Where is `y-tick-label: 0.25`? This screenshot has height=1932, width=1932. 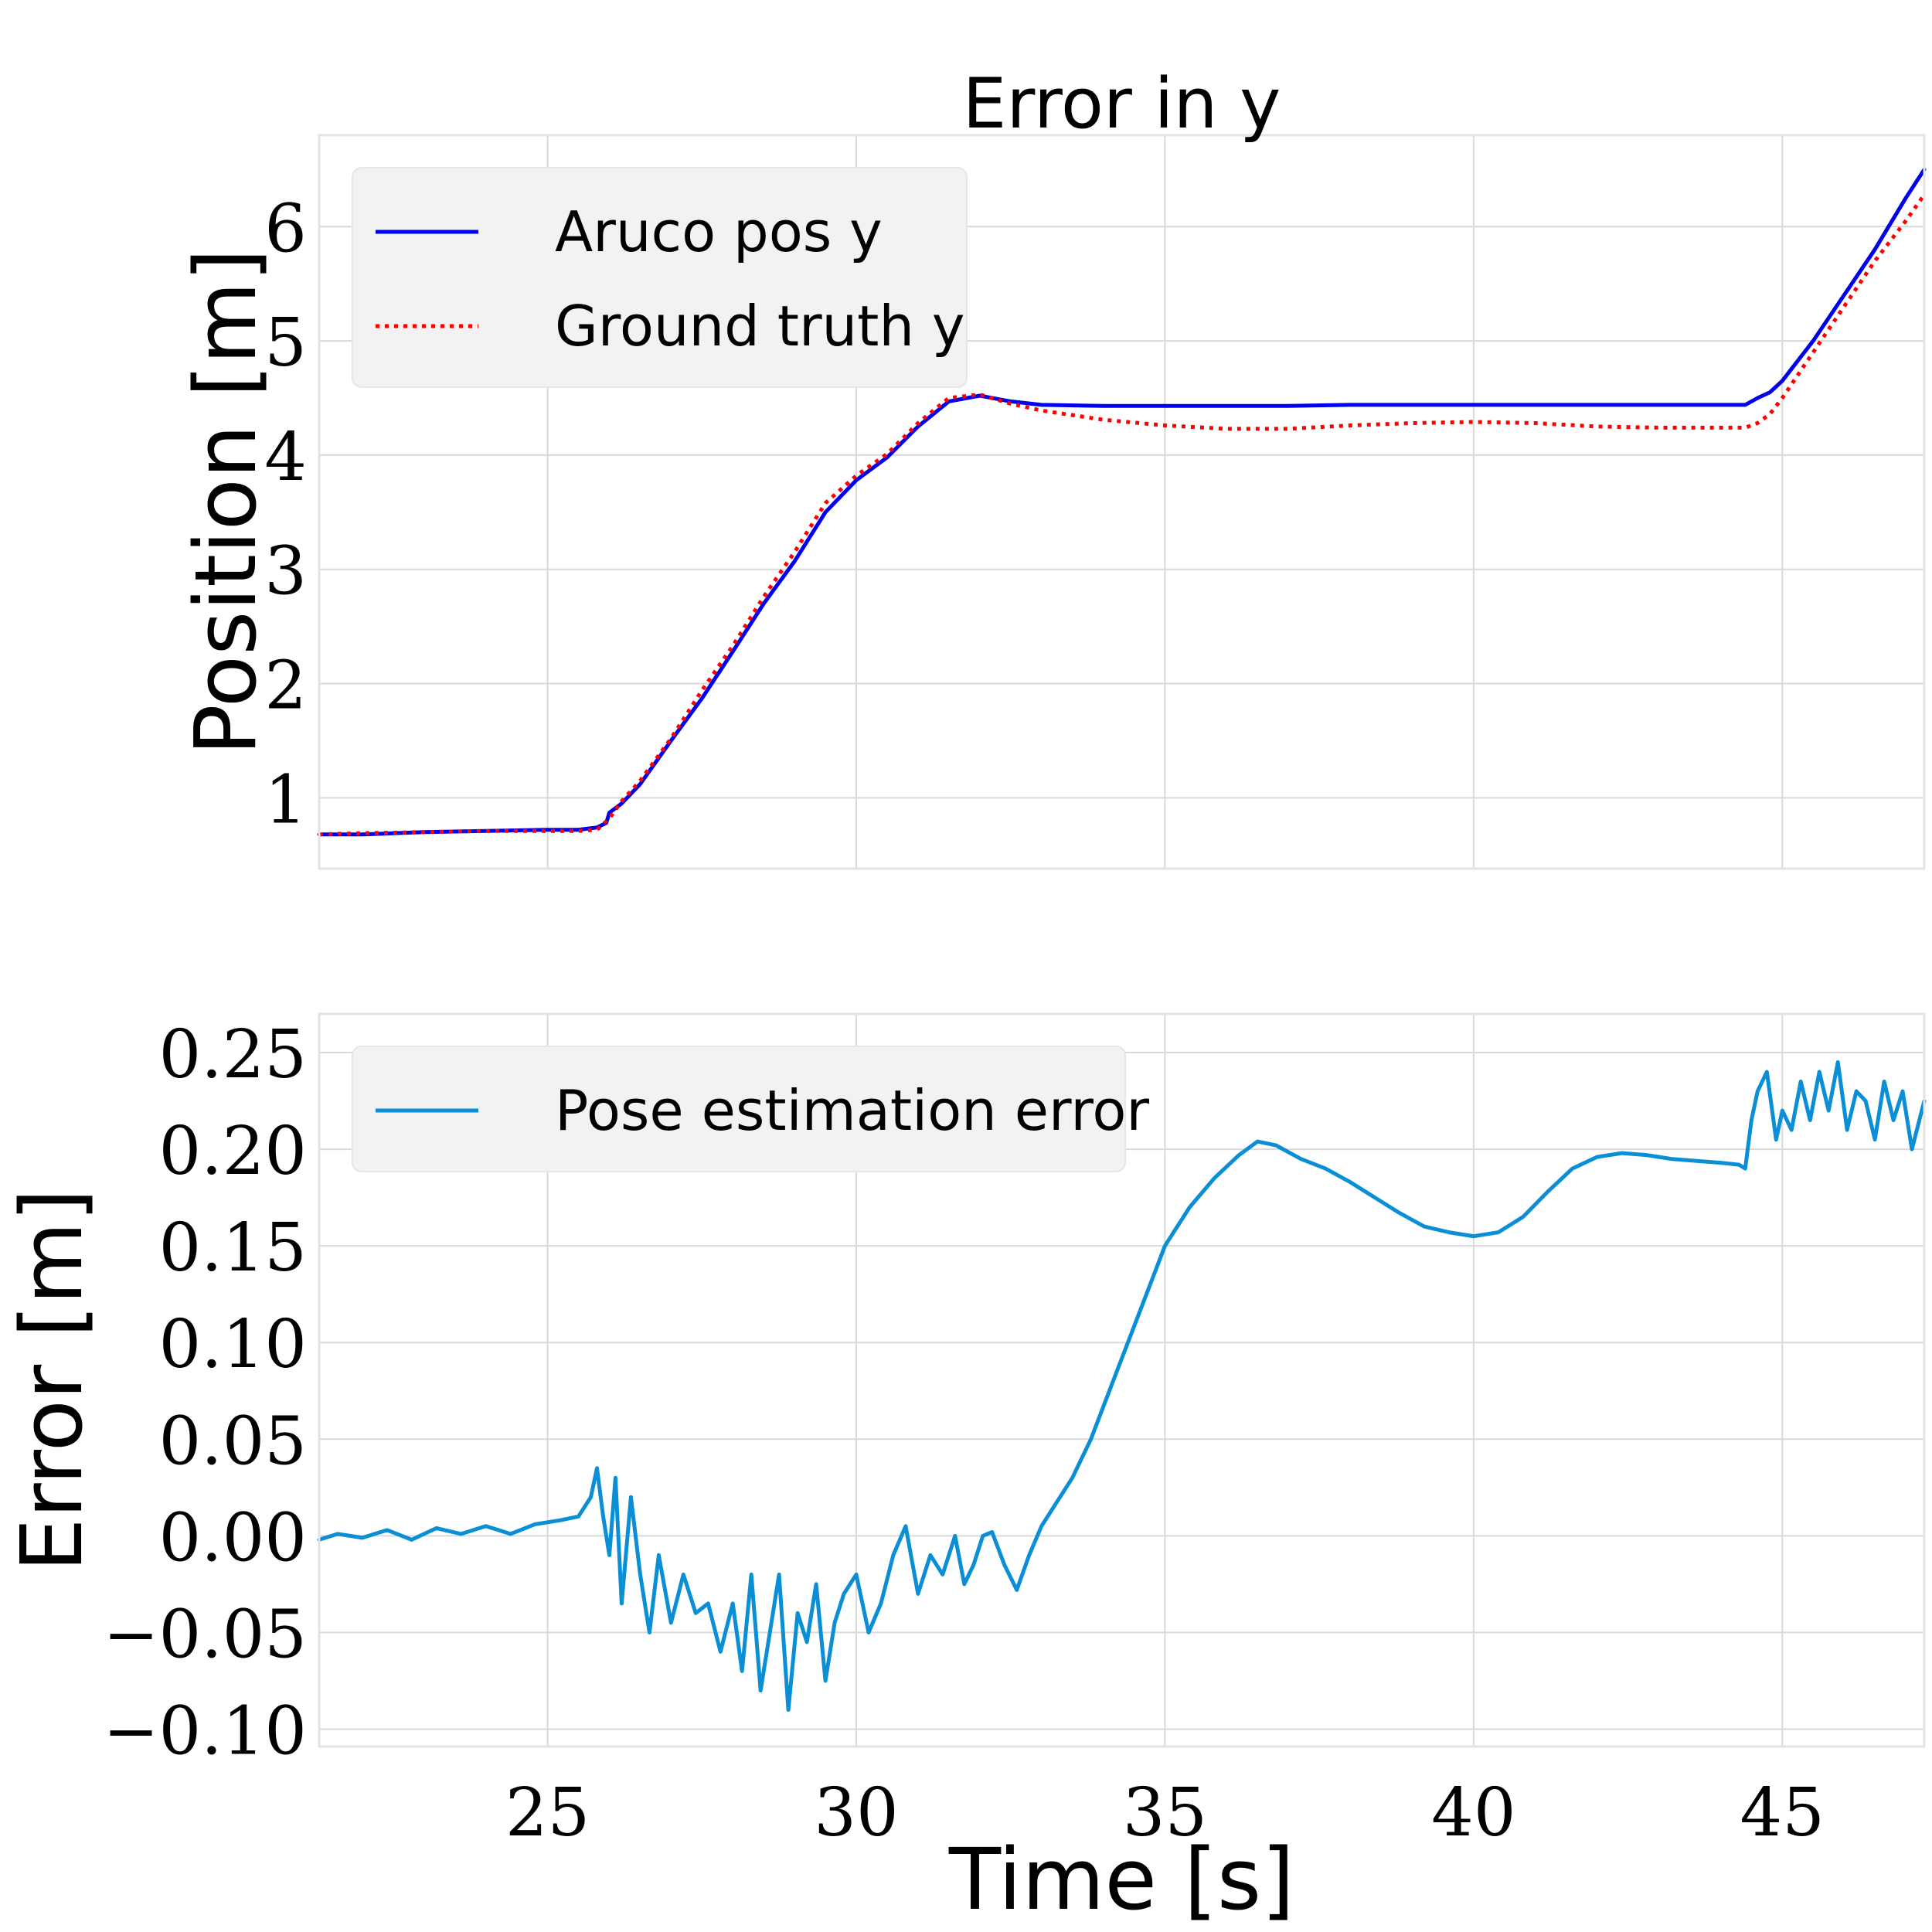 y-tick-label: 0.25 is located at coordinates (233, 1055).